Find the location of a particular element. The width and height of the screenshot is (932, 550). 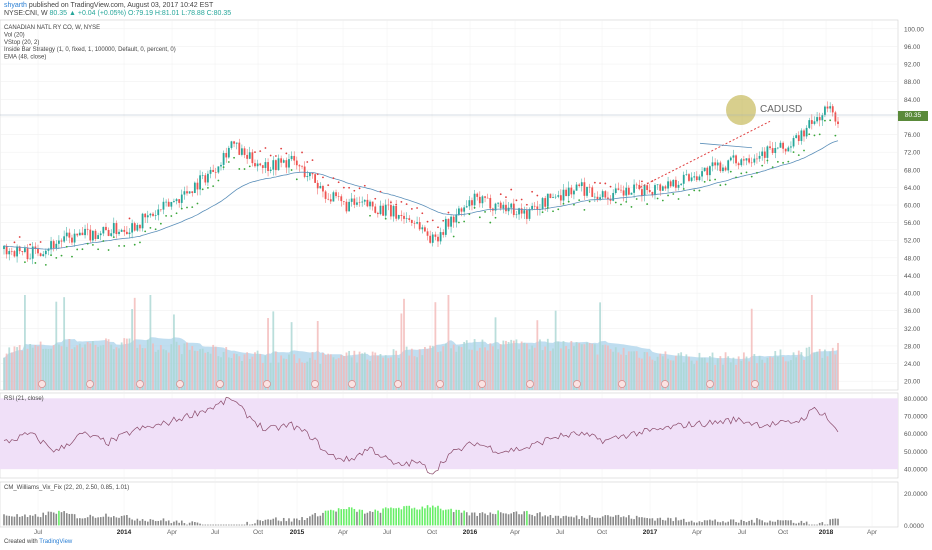

author-link: shyarth is located at coordinates (15, 5).